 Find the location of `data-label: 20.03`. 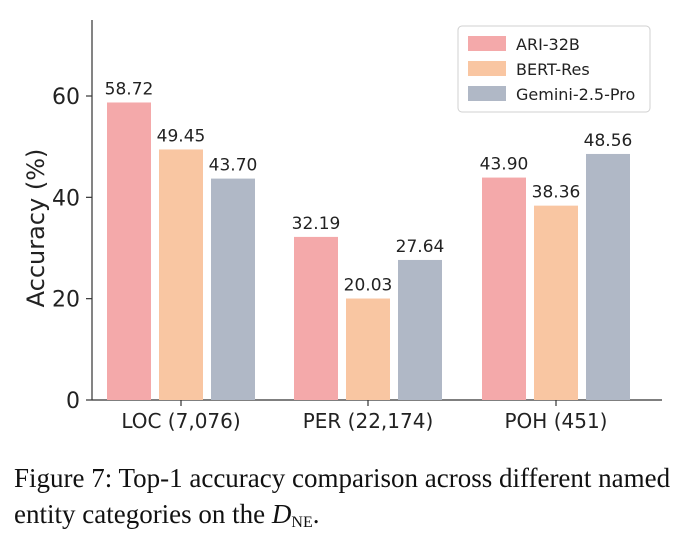

data-label: 20.03 is located at coordinates (368, 286).